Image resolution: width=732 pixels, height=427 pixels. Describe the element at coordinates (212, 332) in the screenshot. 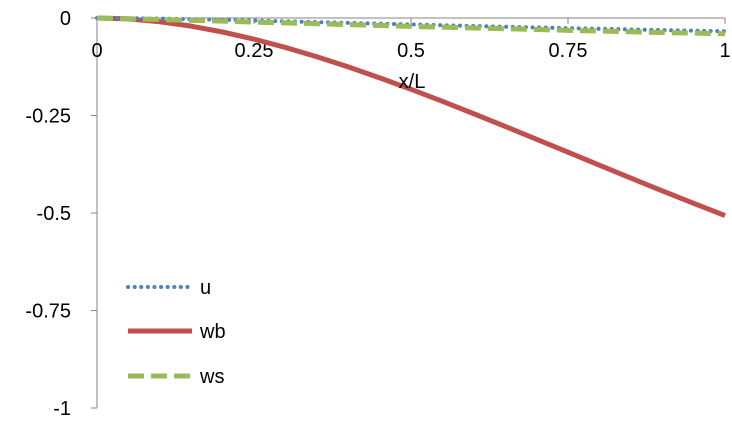

I see `legend-label-wb: wb` at that location.